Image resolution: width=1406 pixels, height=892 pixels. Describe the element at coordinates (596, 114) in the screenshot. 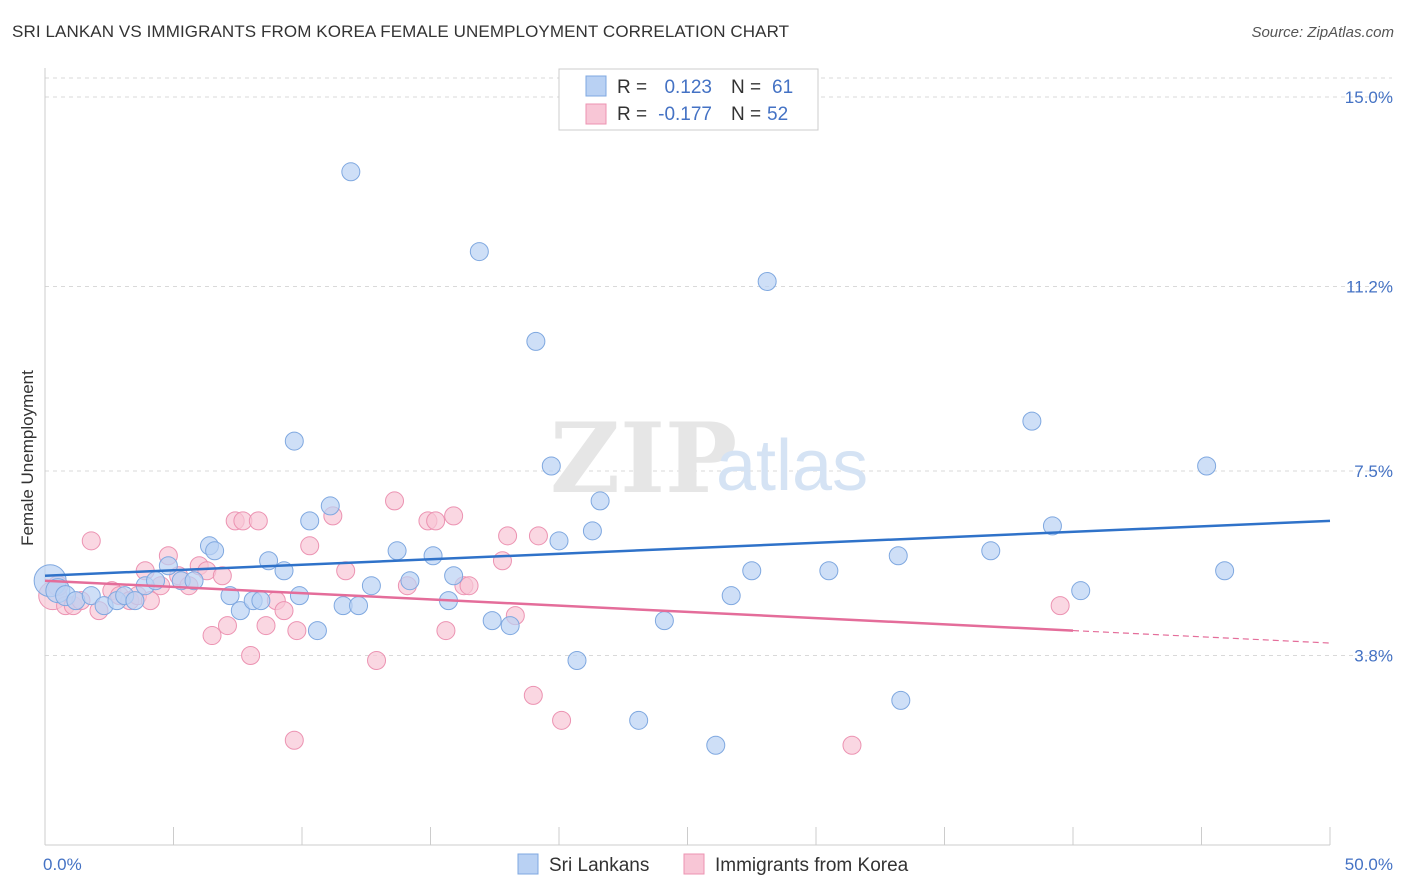

I see `legend-swatch-korea` at that location.